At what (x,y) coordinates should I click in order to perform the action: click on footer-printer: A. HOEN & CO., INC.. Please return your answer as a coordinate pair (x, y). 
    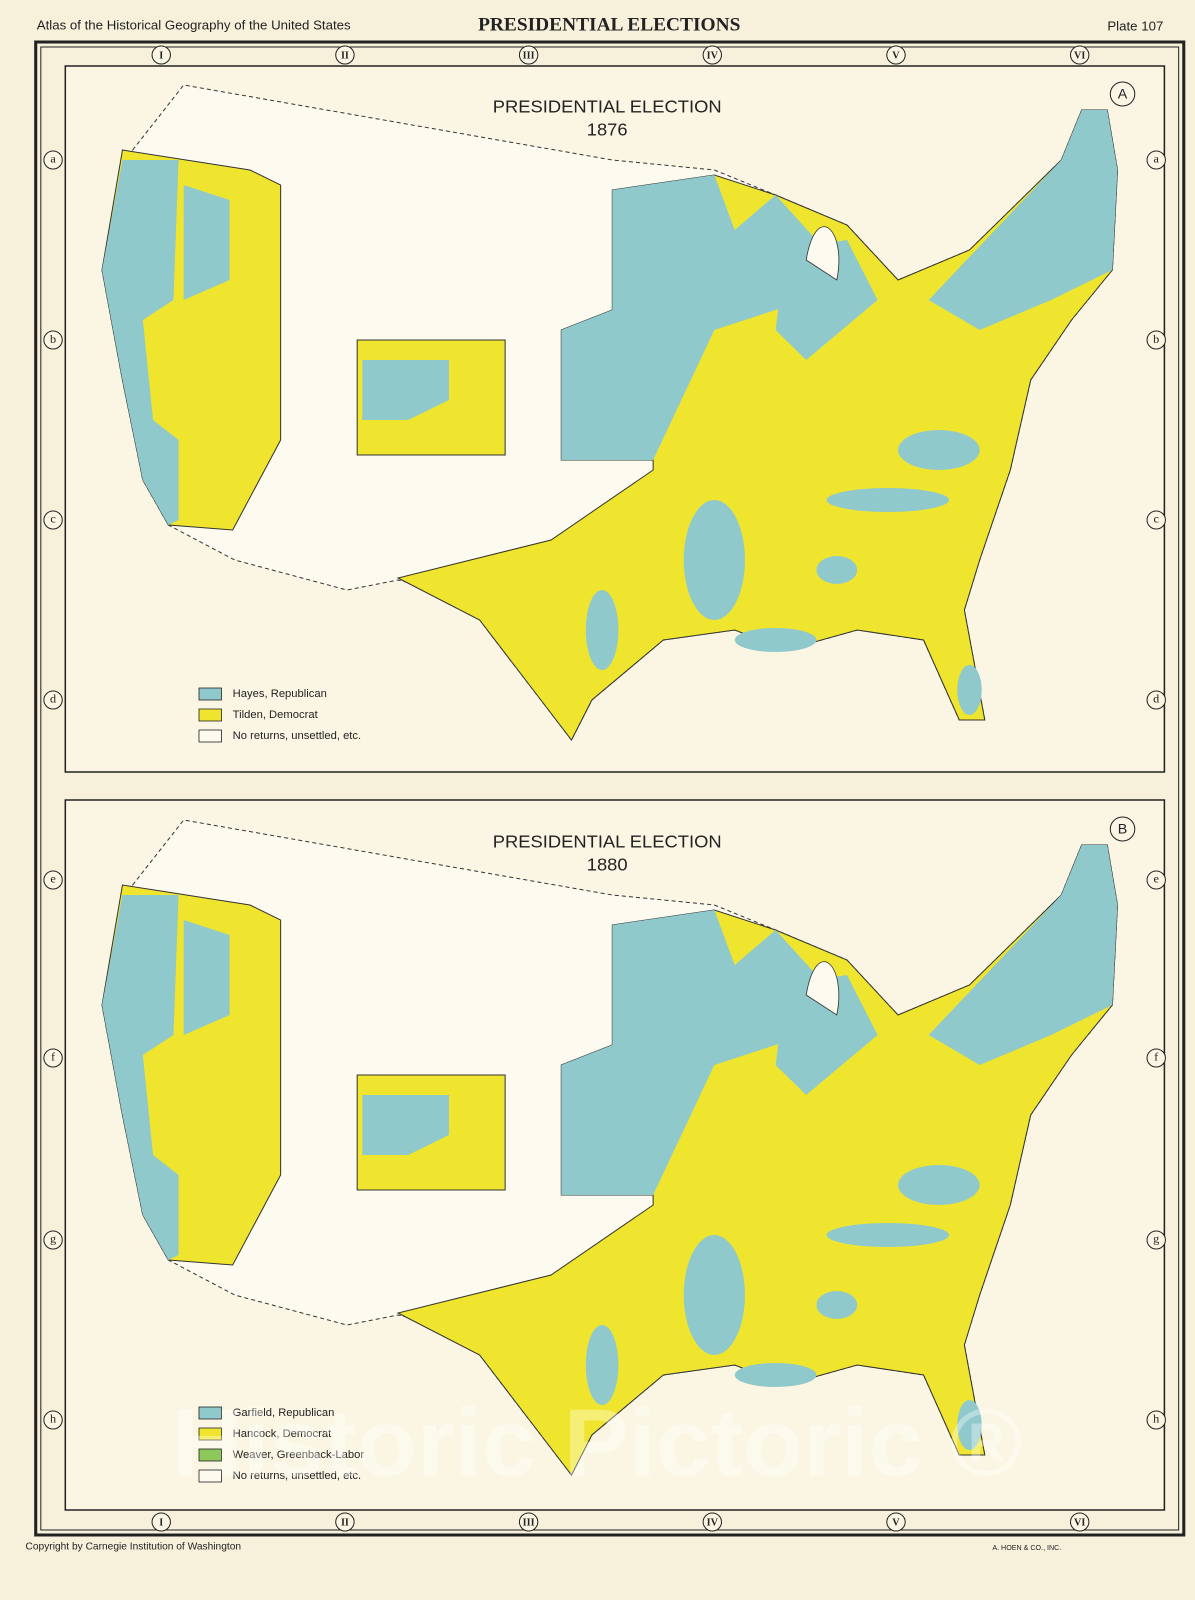
    Looking at the image, I should click on (1026, 1548).